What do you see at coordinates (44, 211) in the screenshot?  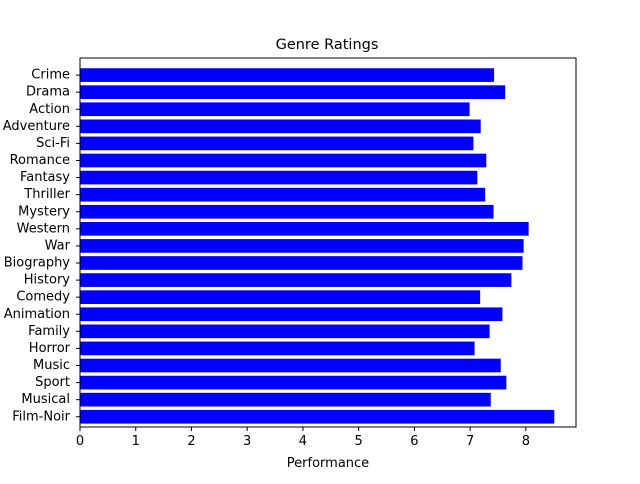 I see `y-tick-label: Mystery` at bounding box center [44, 211].